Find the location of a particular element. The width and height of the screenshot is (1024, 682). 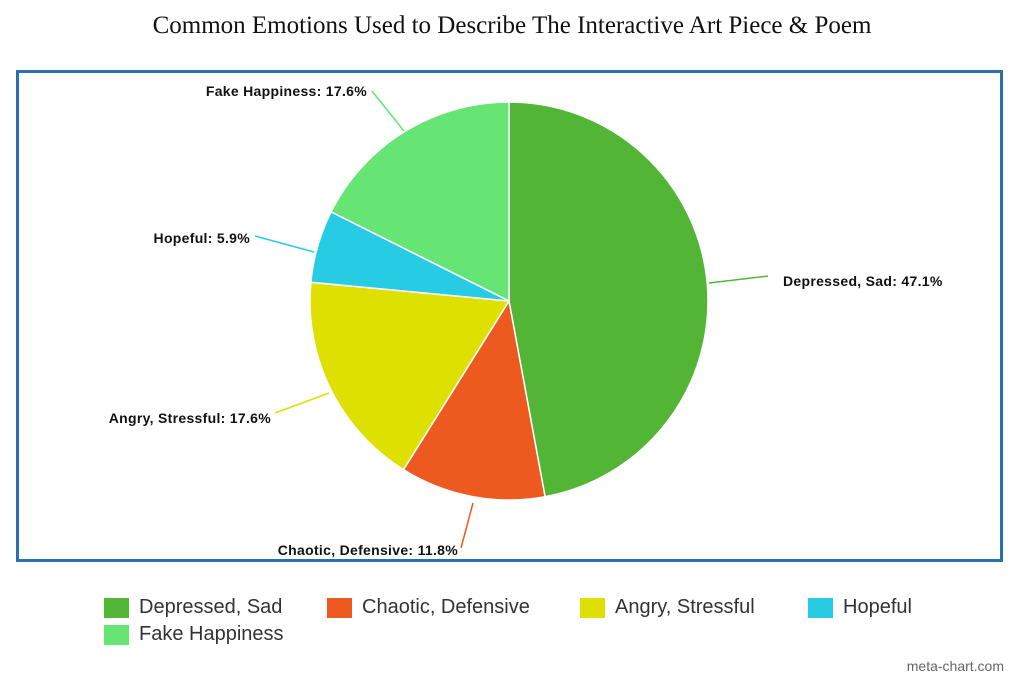

legend-label: Hopeful is located at coordinates (877, 607).